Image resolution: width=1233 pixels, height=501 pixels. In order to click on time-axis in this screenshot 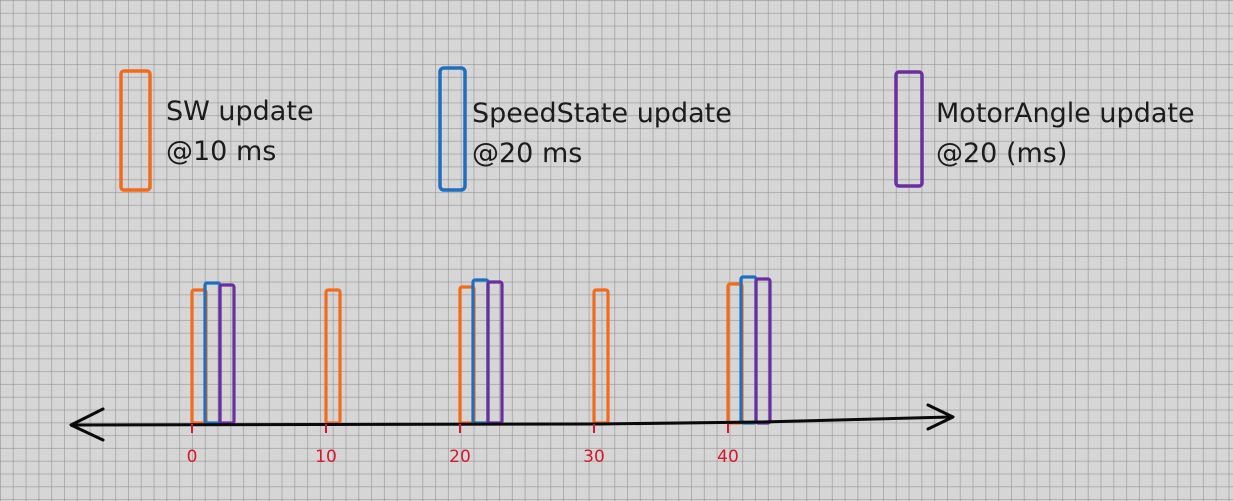, I will do `click(512, 422)`.